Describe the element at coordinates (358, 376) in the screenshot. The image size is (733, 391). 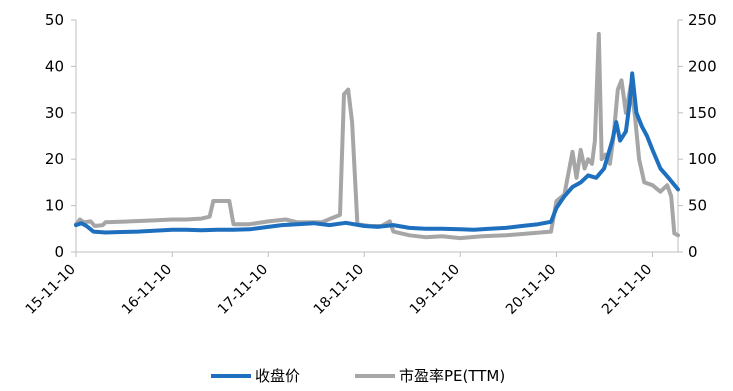
I see `legend: 收盘价 市盈率PE(TTM)` at that location.